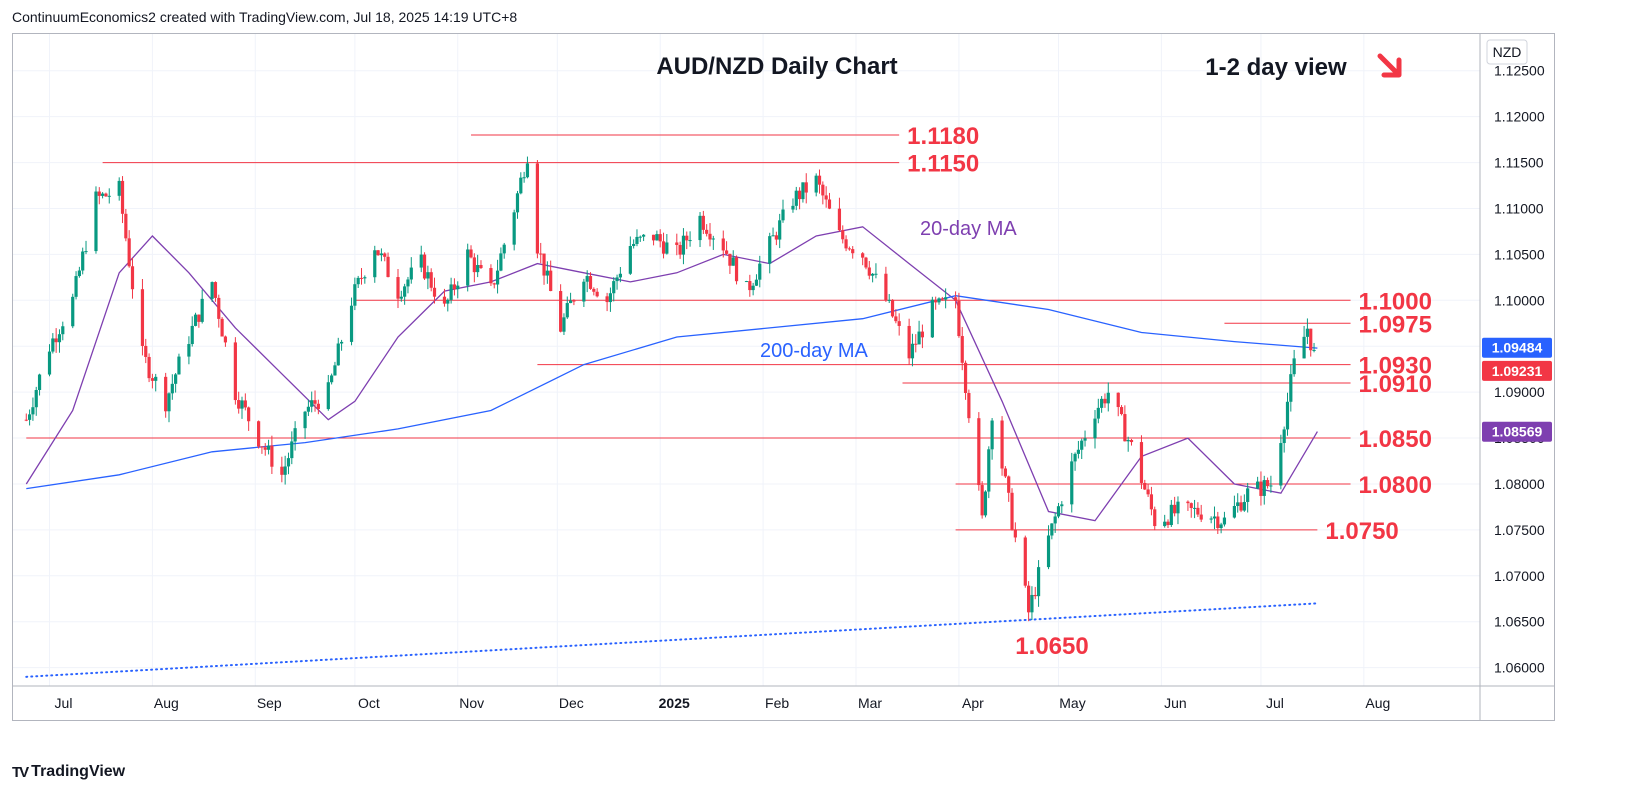 The height and width of the screenshot is (794, 1634). I want to click on price-tick-label: 1.09000, so click(1519, 392).